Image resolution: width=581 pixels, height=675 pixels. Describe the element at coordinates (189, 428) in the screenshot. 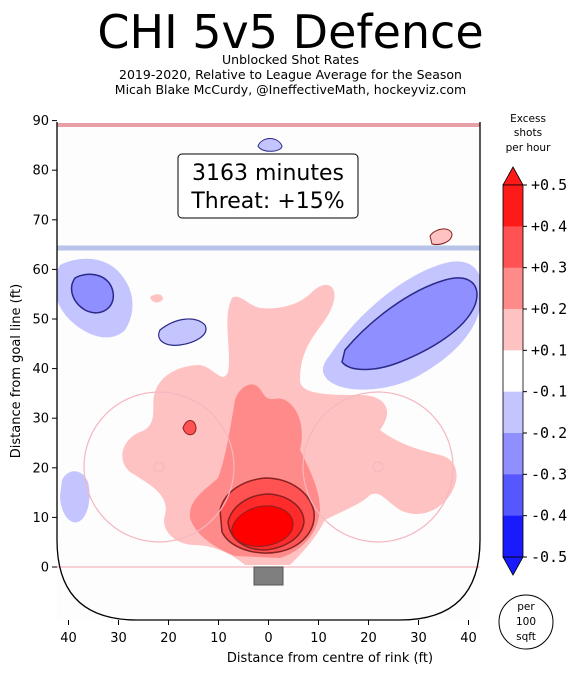

I see `region-pos-small-core` at that location.